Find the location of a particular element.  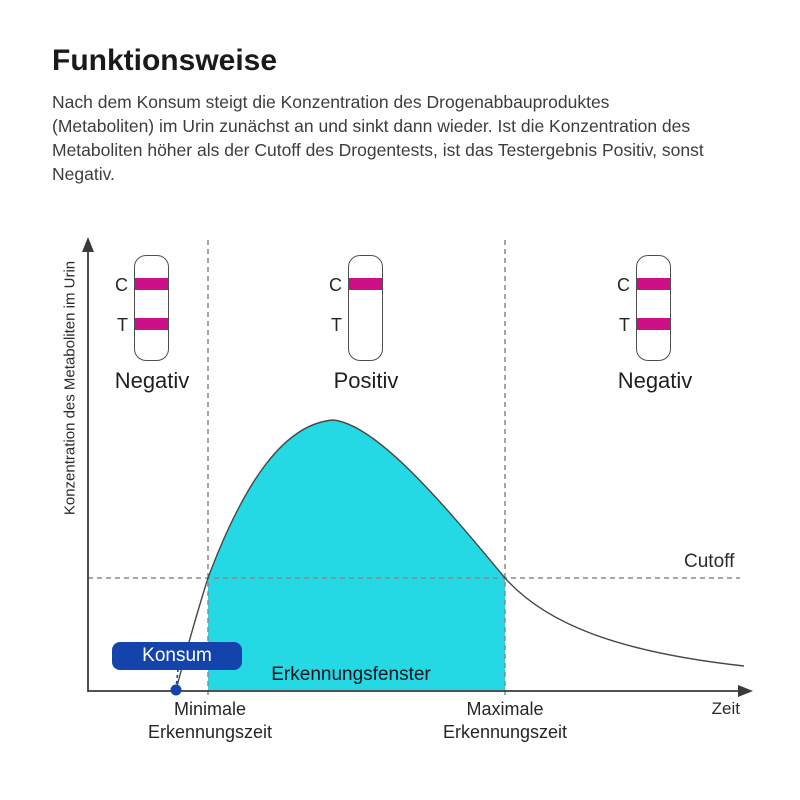

max-detection-label: Maximale Erkennungszeit is located at coordinates (505, 721).